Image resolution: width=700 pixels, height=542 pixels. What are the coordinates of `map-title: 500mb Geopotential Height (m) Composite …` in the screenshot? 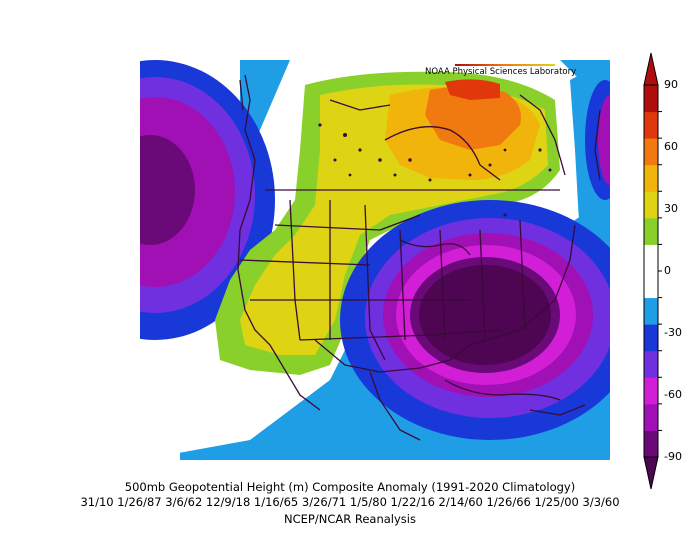 It's located at (350, 487).